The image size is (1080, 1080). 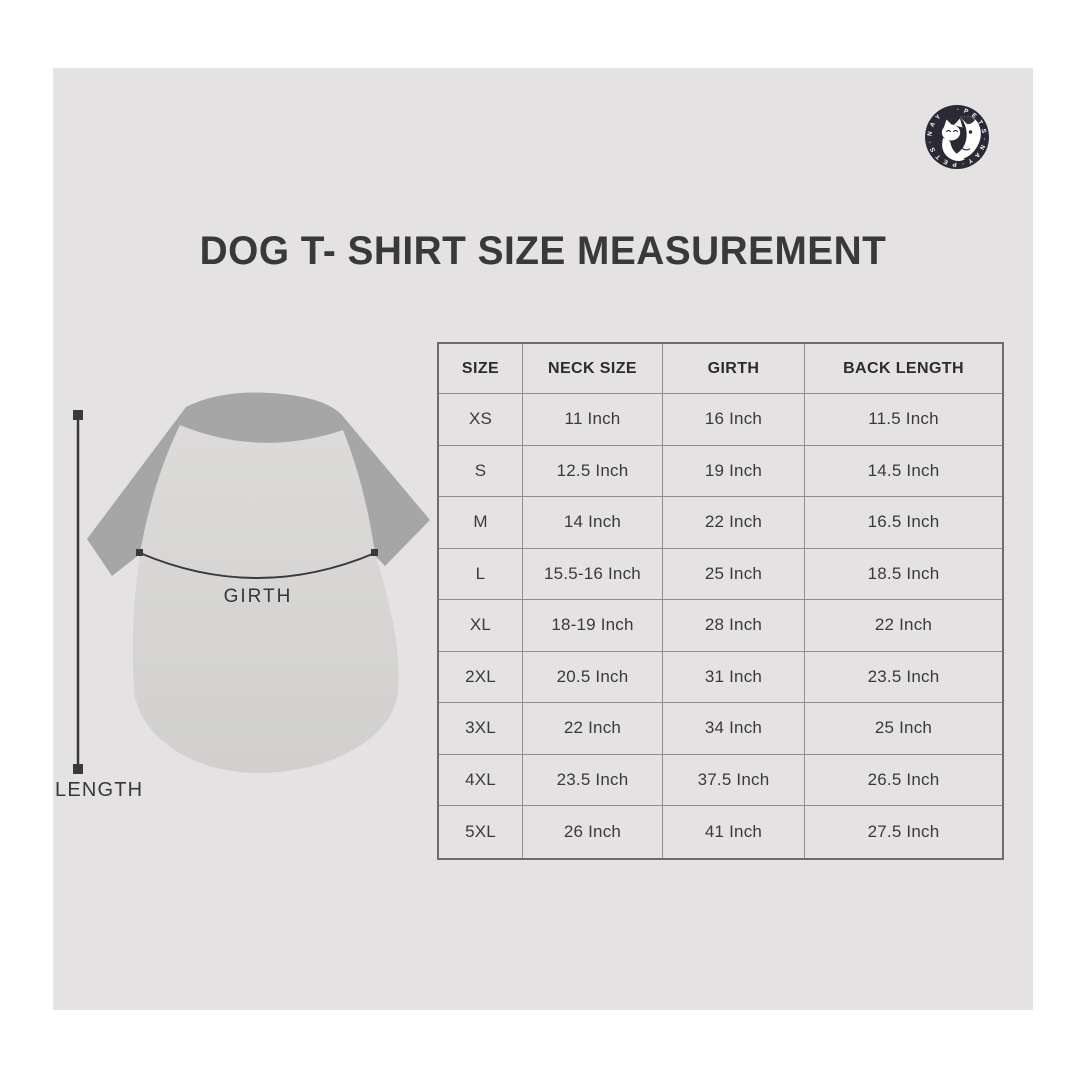 What do you see at coordinates (481, 677) in the screenshot?
I see `table-cell: 2XL` at bounding box center [481, 677].